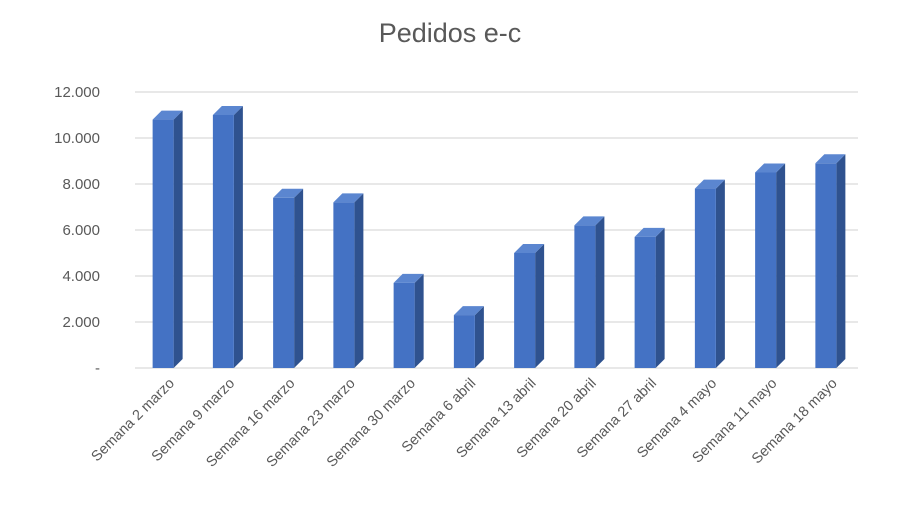  I want to click on y-tick-label: 10.000, so click(77, 138).